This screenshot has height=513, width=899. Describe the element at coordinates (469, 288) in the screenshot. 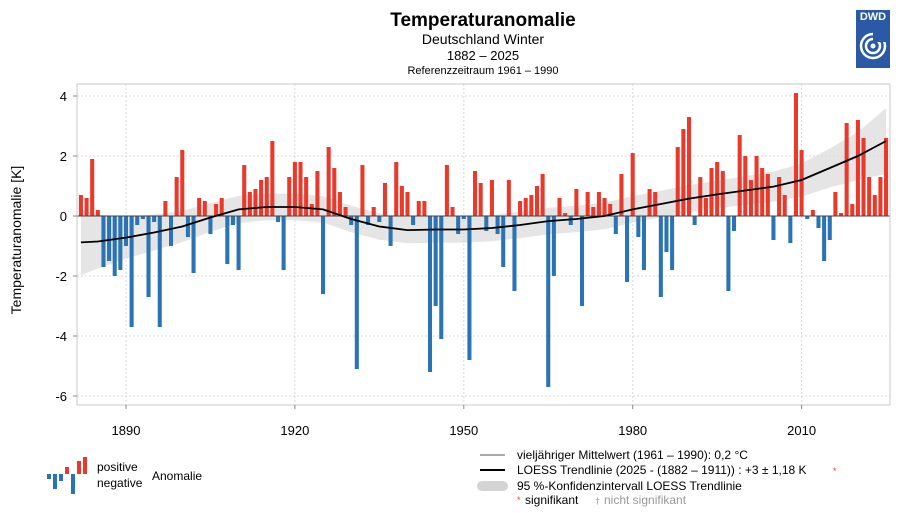

I see `bar-1951` at that location.